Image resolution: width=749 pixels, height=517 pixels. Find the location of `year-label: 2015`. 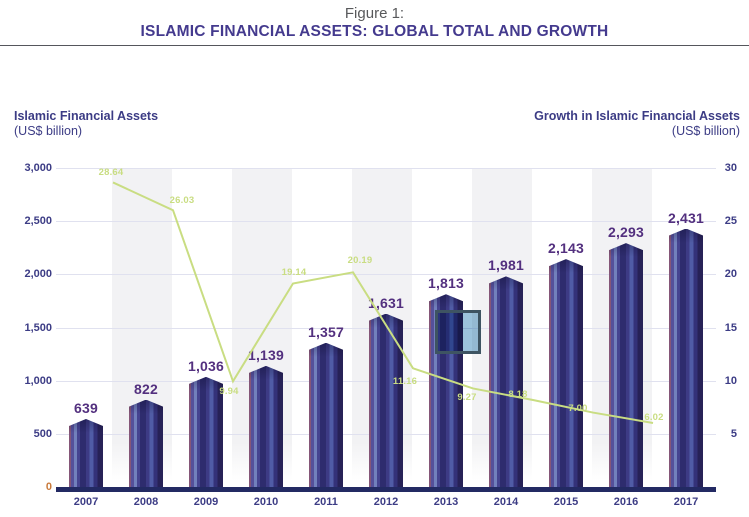

year-label: 2015 is located at coordinates (566, 502).